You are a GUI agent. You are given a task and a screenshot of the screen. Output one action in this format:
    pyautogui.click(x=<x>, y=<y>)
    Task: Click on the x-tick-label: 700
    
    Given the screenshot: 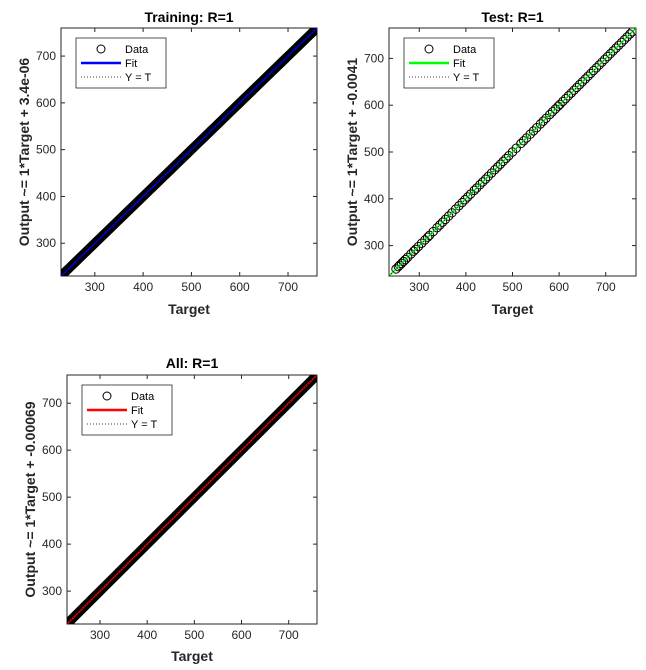 What is the action you would take?
    pyautogui.click(x=289, y=635)
    